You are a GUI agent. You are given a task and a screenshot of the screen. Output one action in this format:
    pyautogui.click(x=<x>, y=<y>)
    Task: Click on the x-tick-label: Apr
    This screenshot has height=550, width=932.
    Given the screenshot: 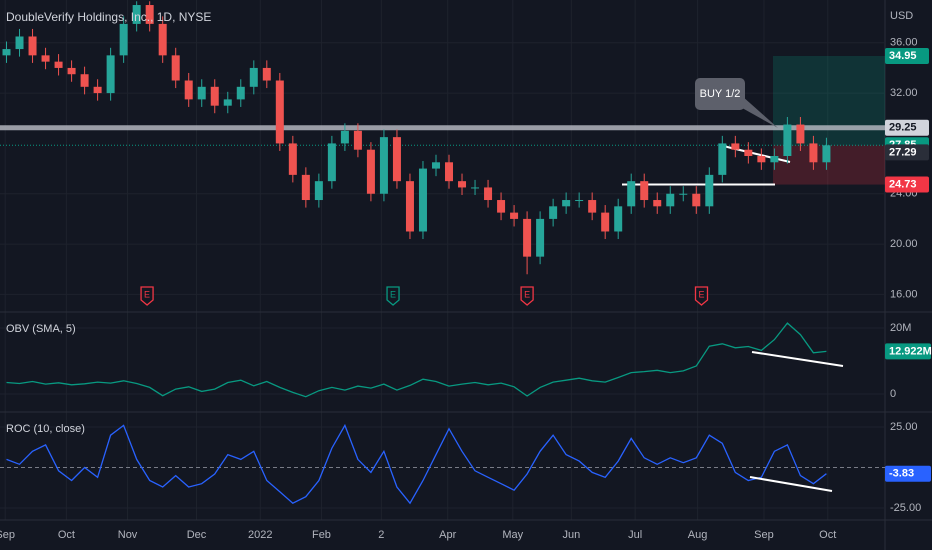 What is the action you would take?
    pyautogui.click(x=447, y=535)
    